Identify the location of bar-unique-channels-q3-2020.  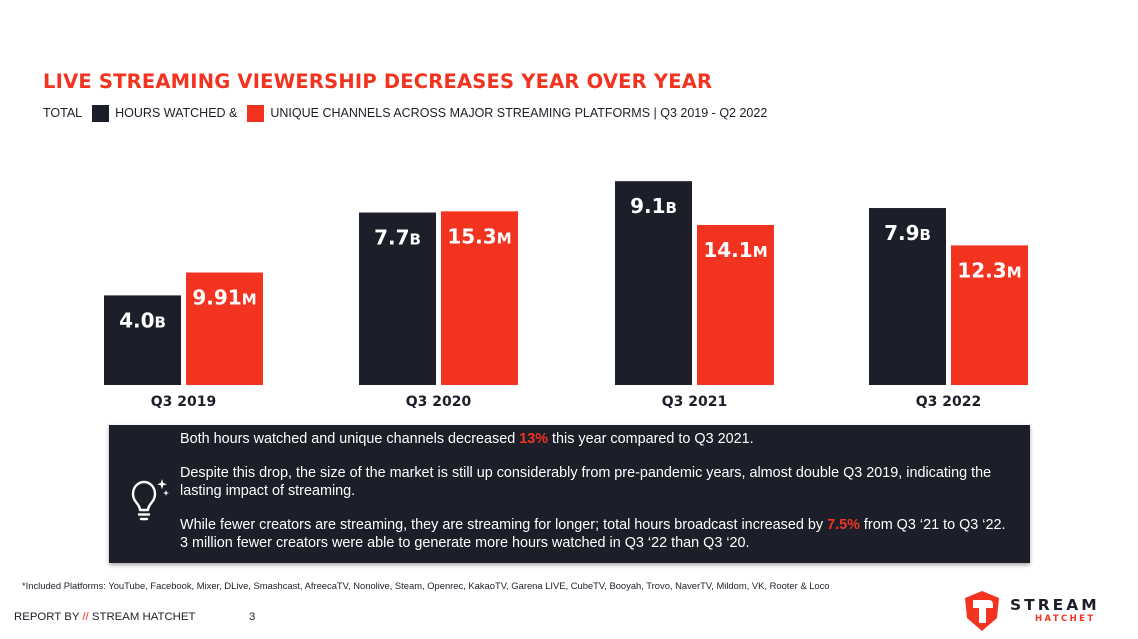
(479, 298).